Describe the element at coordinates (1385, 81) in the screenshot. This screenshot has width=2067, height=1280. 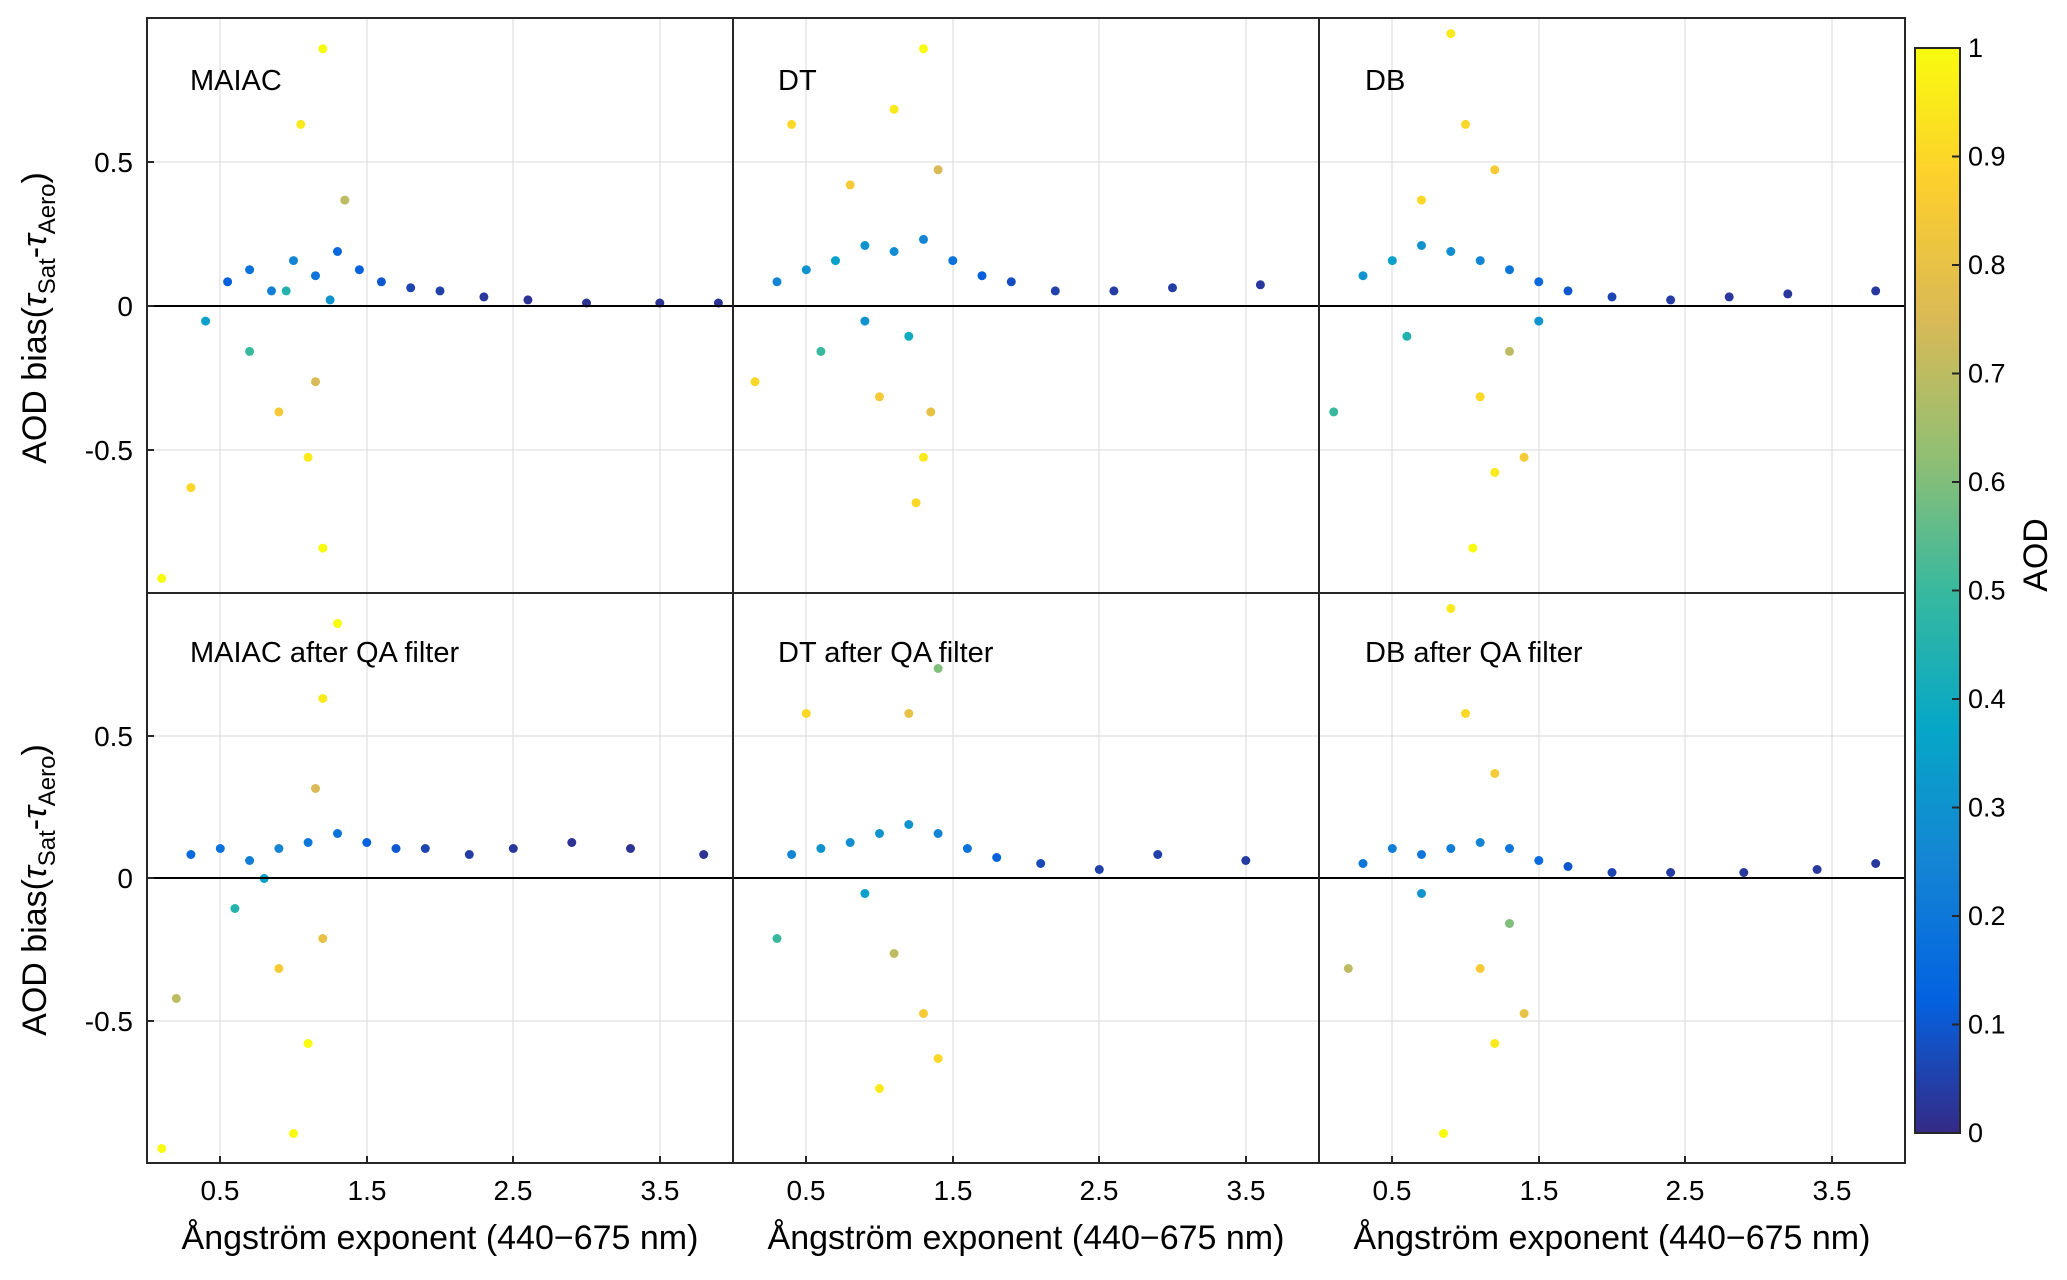
I see `panel-label-db: DB` at that location.